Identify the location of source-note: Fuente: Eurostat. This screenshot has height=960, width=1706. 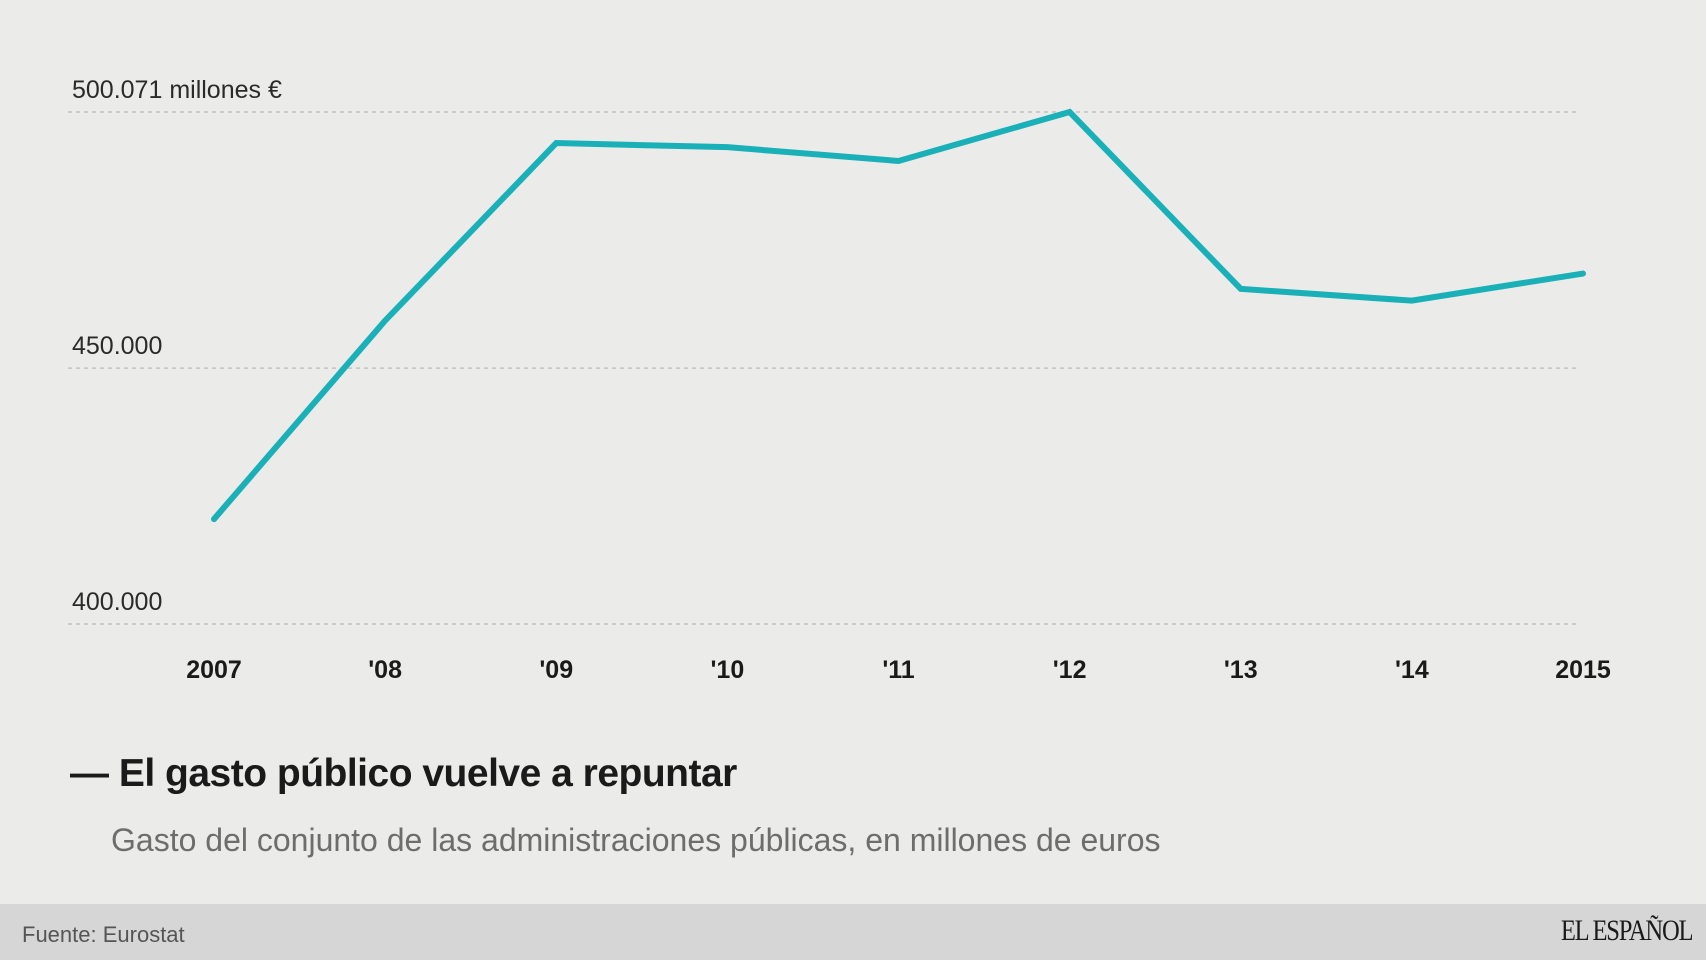
(103, 934).